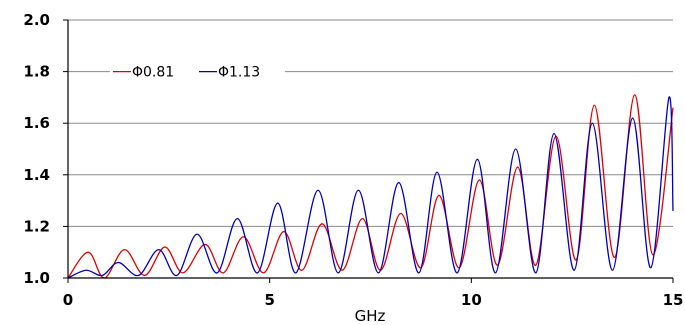 The height and width of the screenshot is (325, 685). What do you see at coordinates (239, 73) in the screenshot?
I see `legend-entry: Φ1.13` at bounding box center [239, 73].